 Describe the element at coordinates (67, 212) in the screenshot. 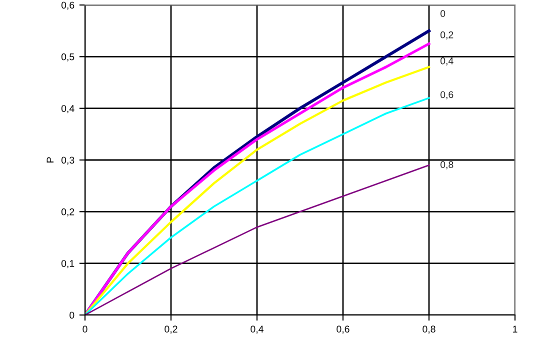

I see `y-tick-label: 0,2` at that location.